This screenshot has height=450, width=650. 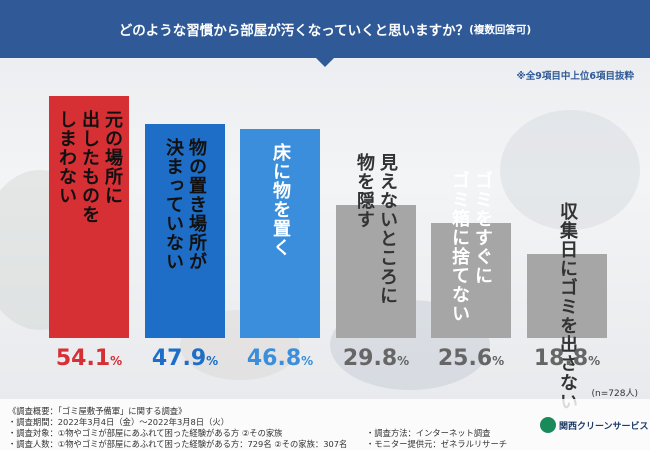 I want to click on logo-globe-icon, so click(x=548, y=425).